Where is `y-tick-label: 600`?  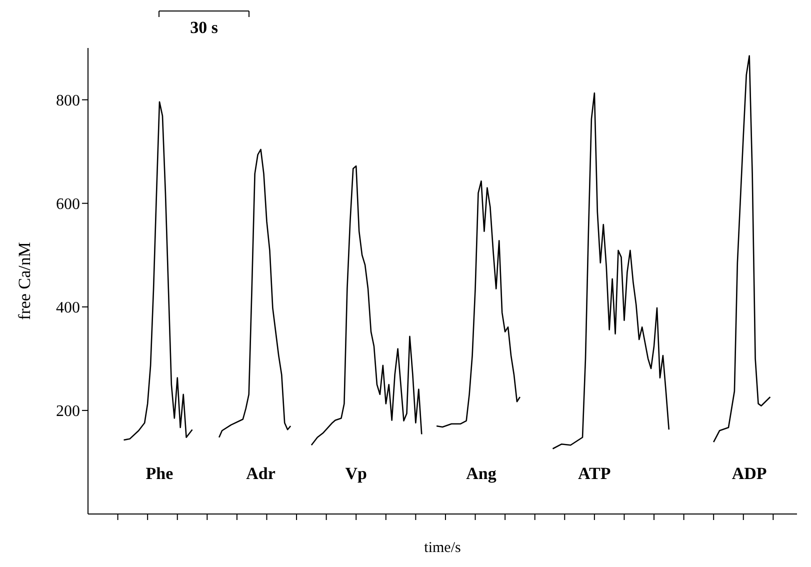
y-tick-label: 600 is located at coordinates (68, 205).